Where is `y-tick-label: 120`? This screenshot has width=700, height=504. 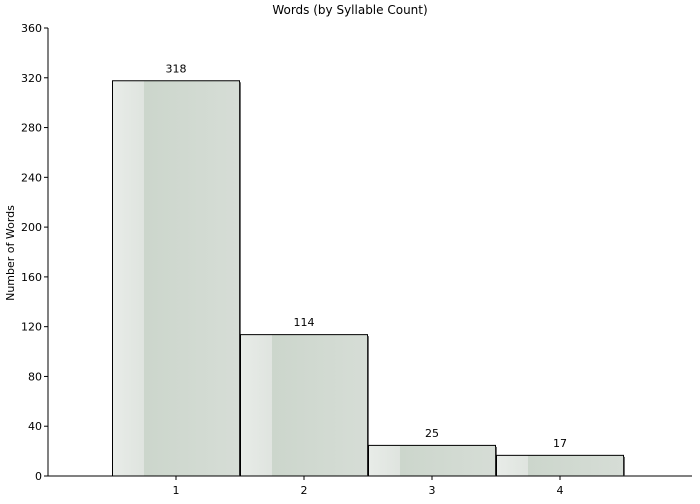 y-tick-label: 120 is located at coordinates (31, 327).